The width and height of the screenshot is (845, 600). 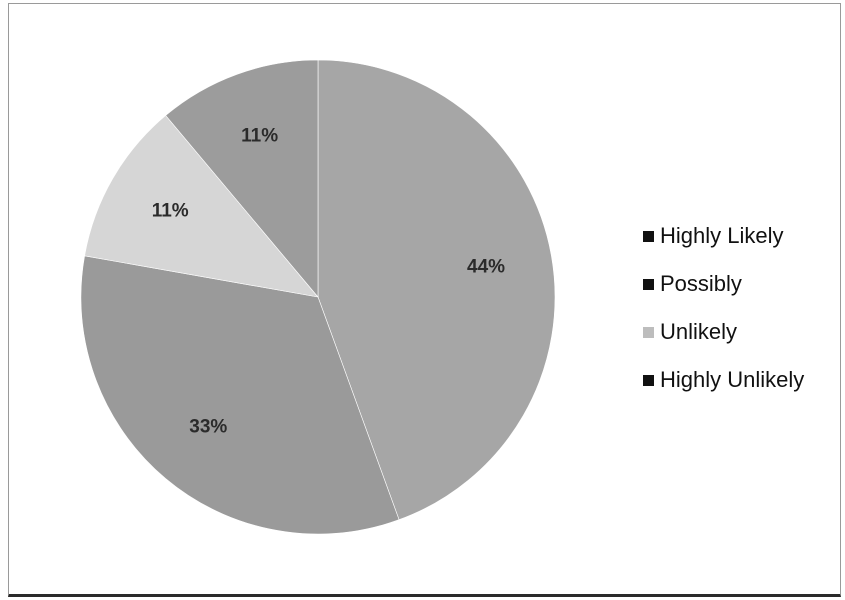 I want to click on legend-item-possibly: Possibly, so click(x=743, y=284).